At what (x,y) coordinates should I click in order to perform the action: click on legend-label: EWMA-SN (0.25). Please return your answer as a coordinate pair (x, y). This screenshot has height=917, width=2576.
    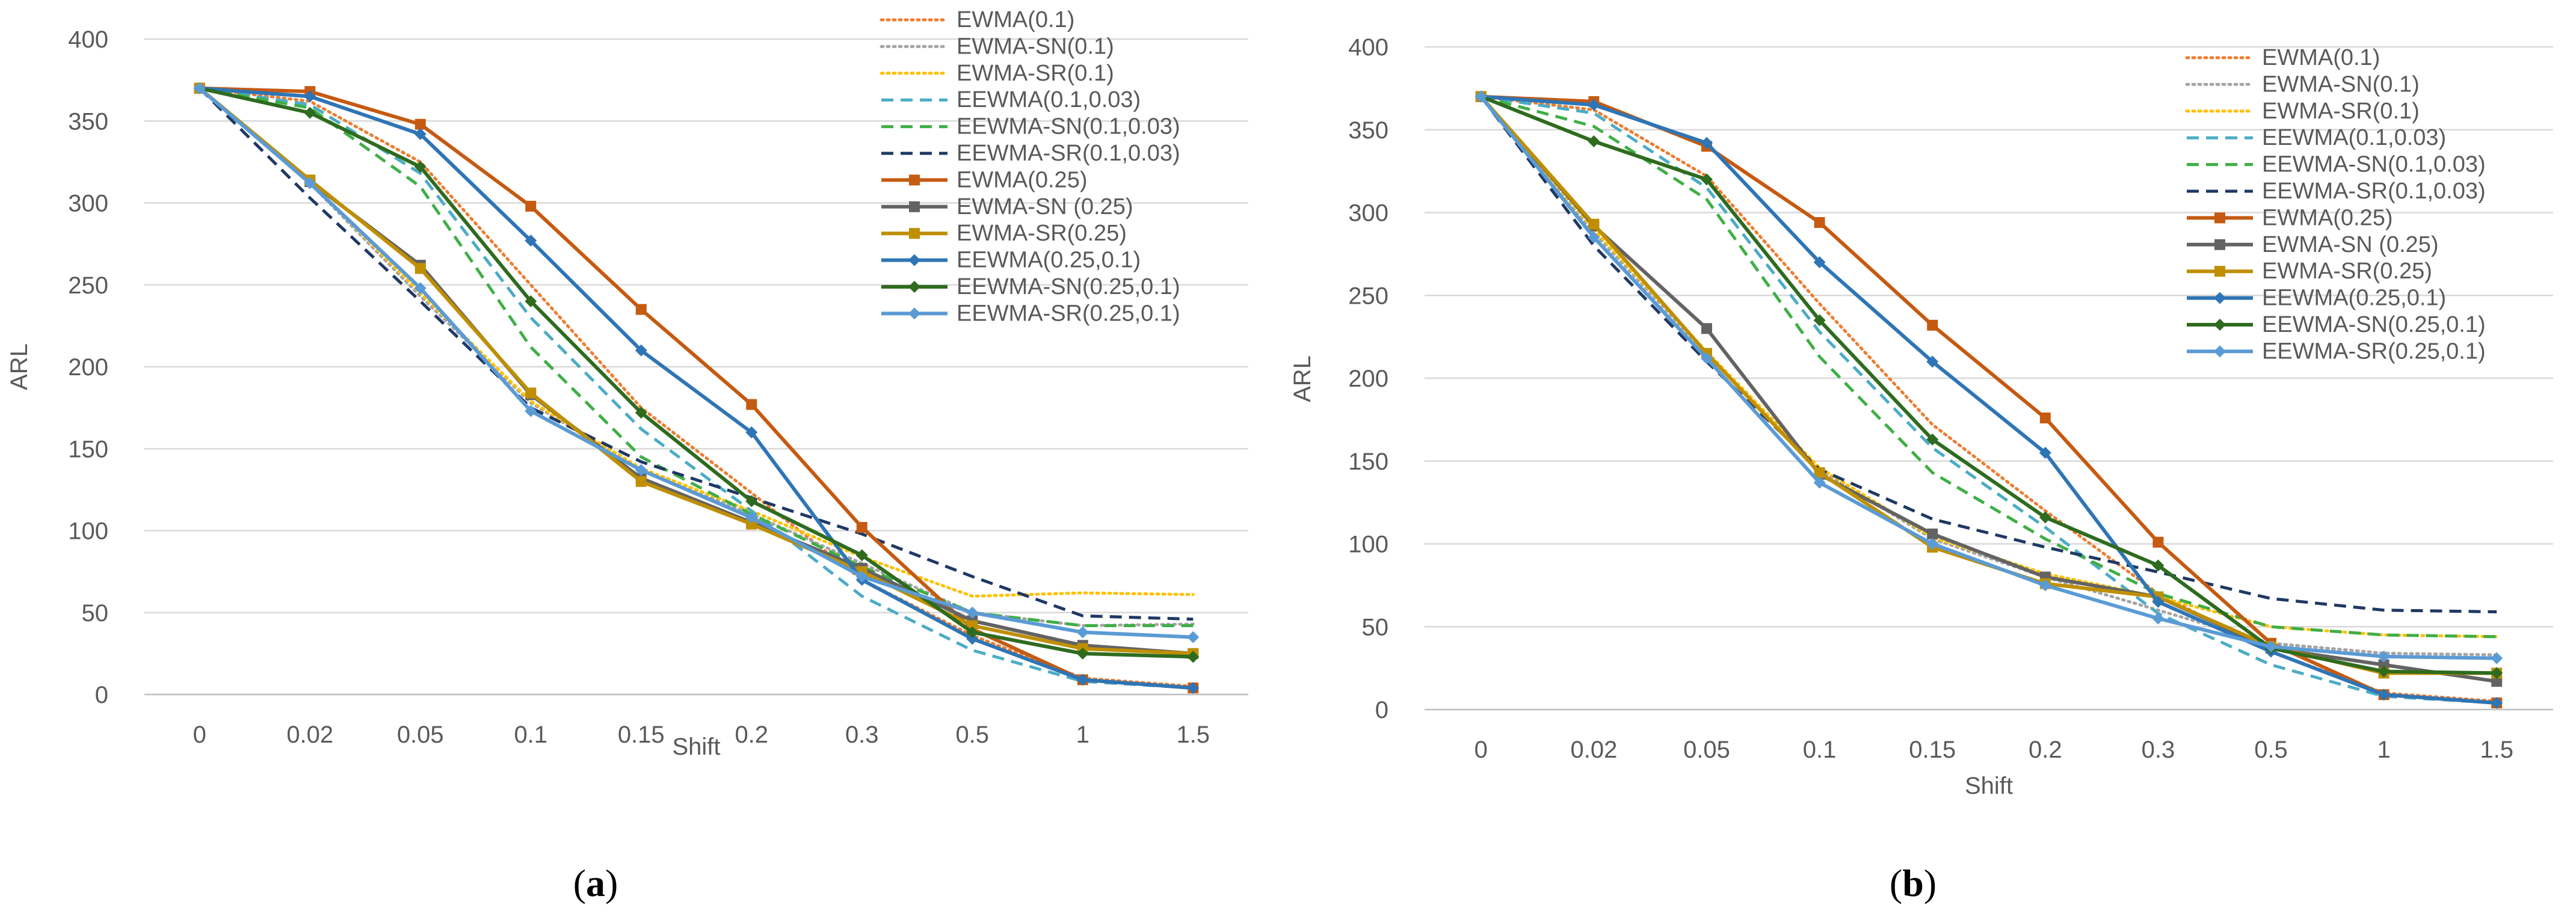
    Looking at the image, I should click on (2350, 244).